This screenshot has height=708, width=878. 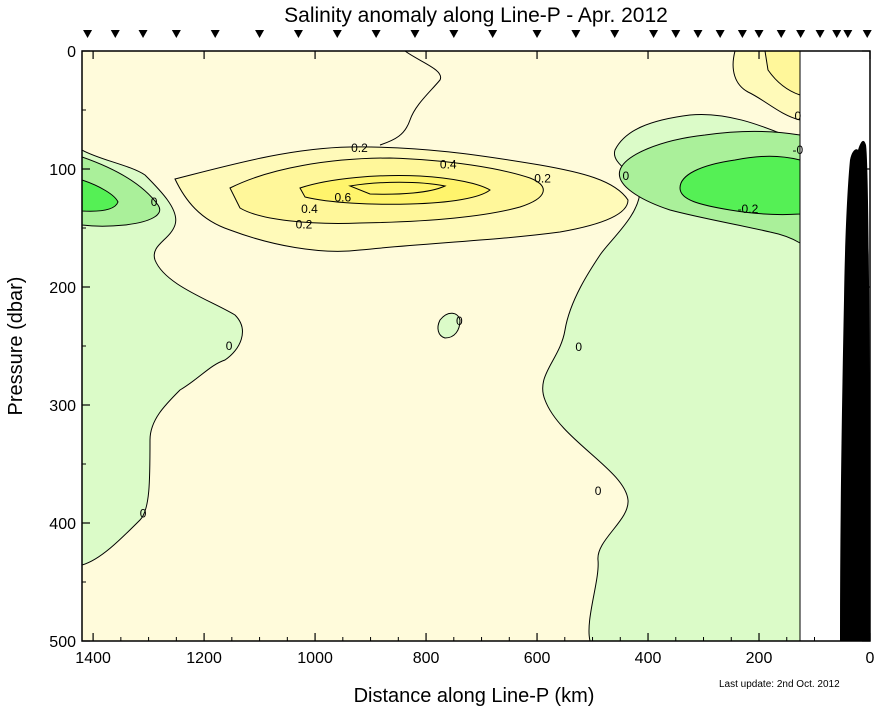 I want to click on y-tick-label: 400, so click(x=62, y=524).